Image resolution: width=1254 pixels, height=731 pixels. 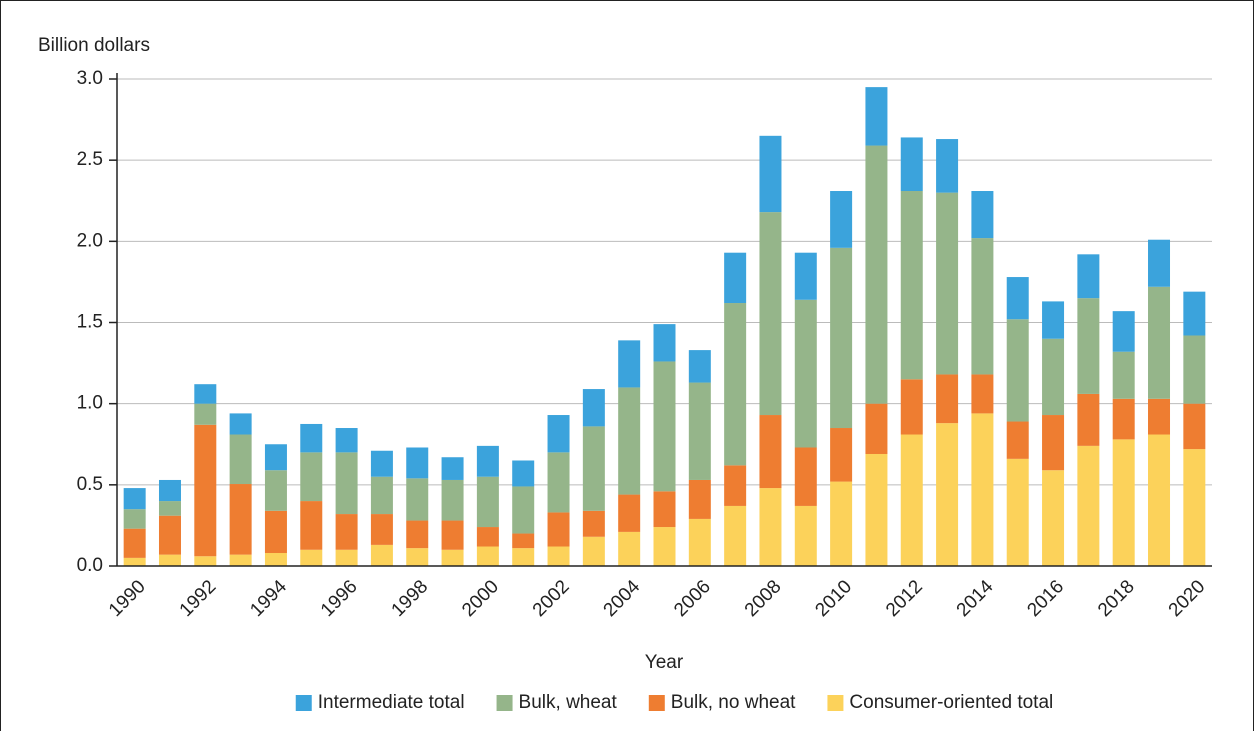 I want to click on y-tick-label: 3.0, so click(x=90, y=78).